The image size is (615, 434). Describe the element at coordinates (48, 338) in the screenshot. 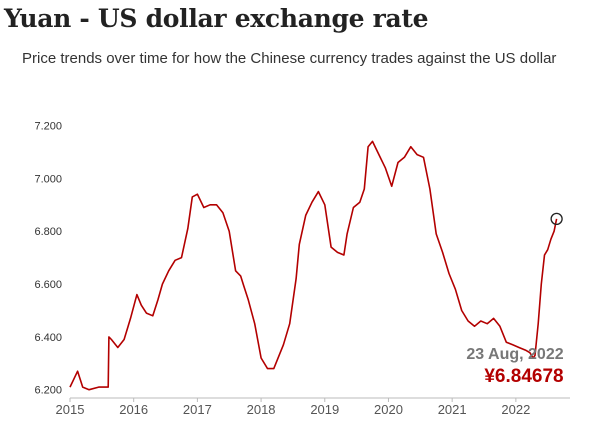

I see `y-tick-label: 6.400` at that location.